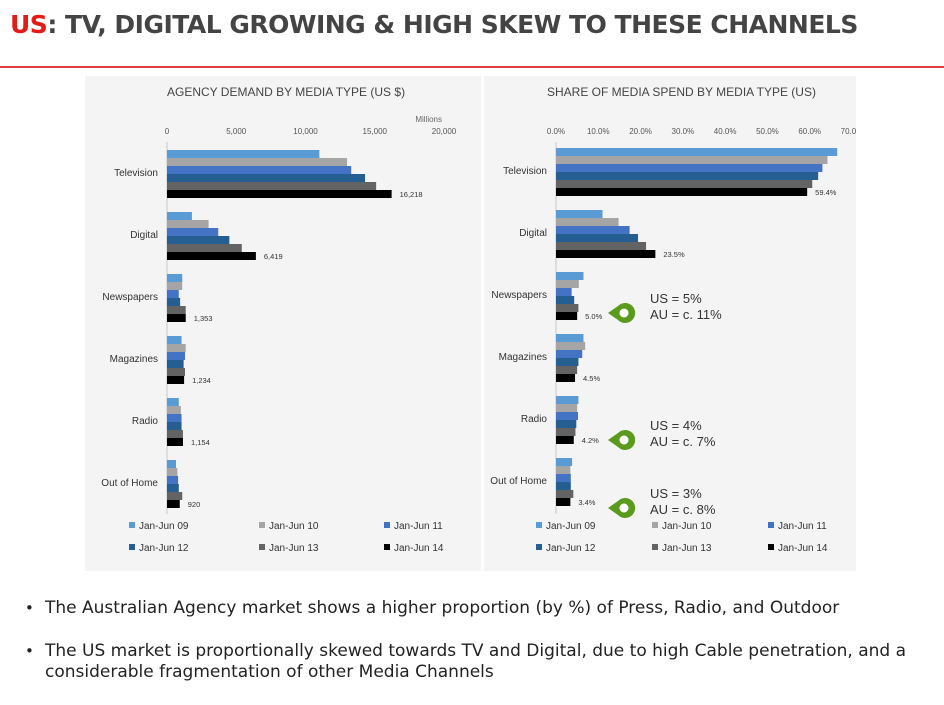 The height and width of the screenshot is (705, 944). Describe the element at coordinates (591, 378) in the screenshot. I see `data-label-magazines: 4.5%` at that location.